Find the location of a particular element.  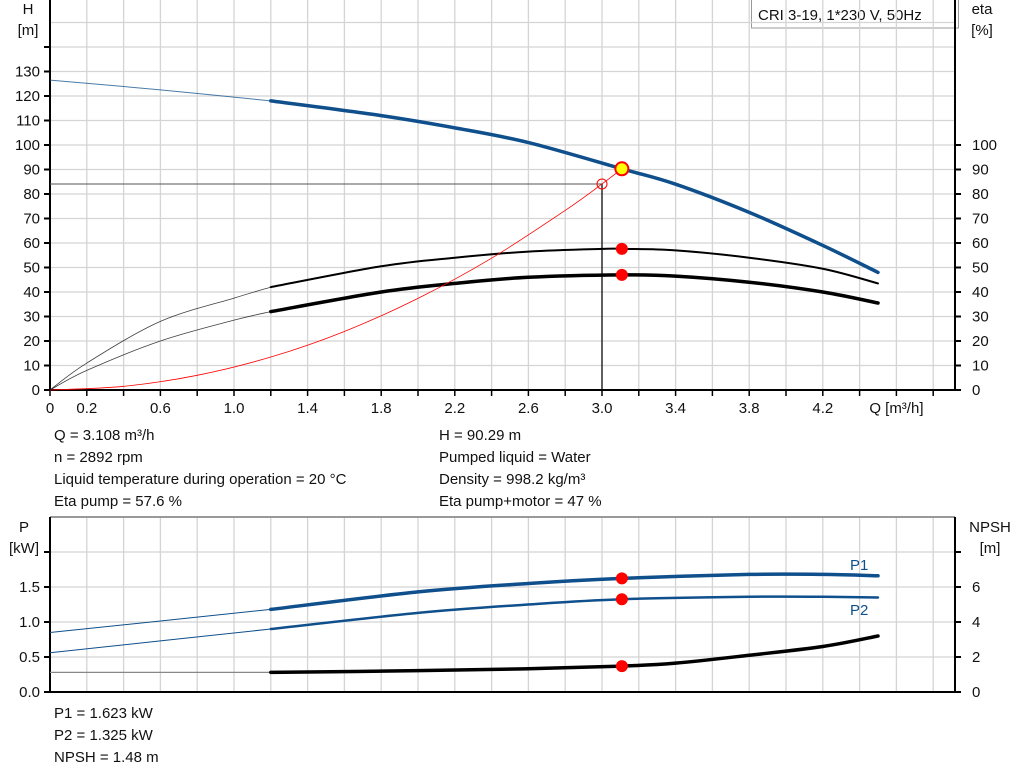

info-head: H = 90.29 m is located at coordinates (480, 435).